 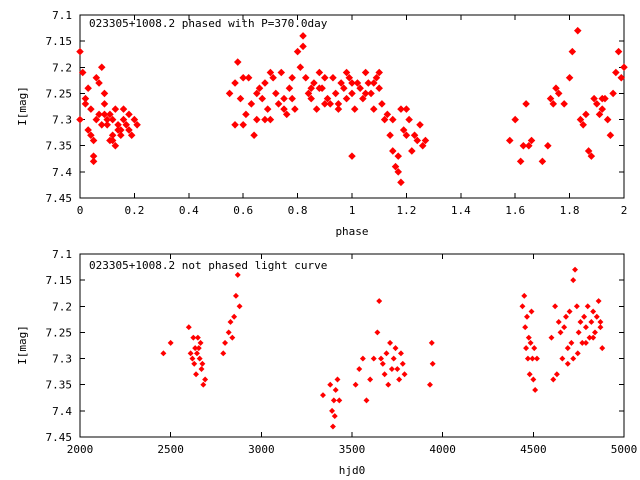 I want to click on x-tick-label: 0.8, so click(x=298, y=210).